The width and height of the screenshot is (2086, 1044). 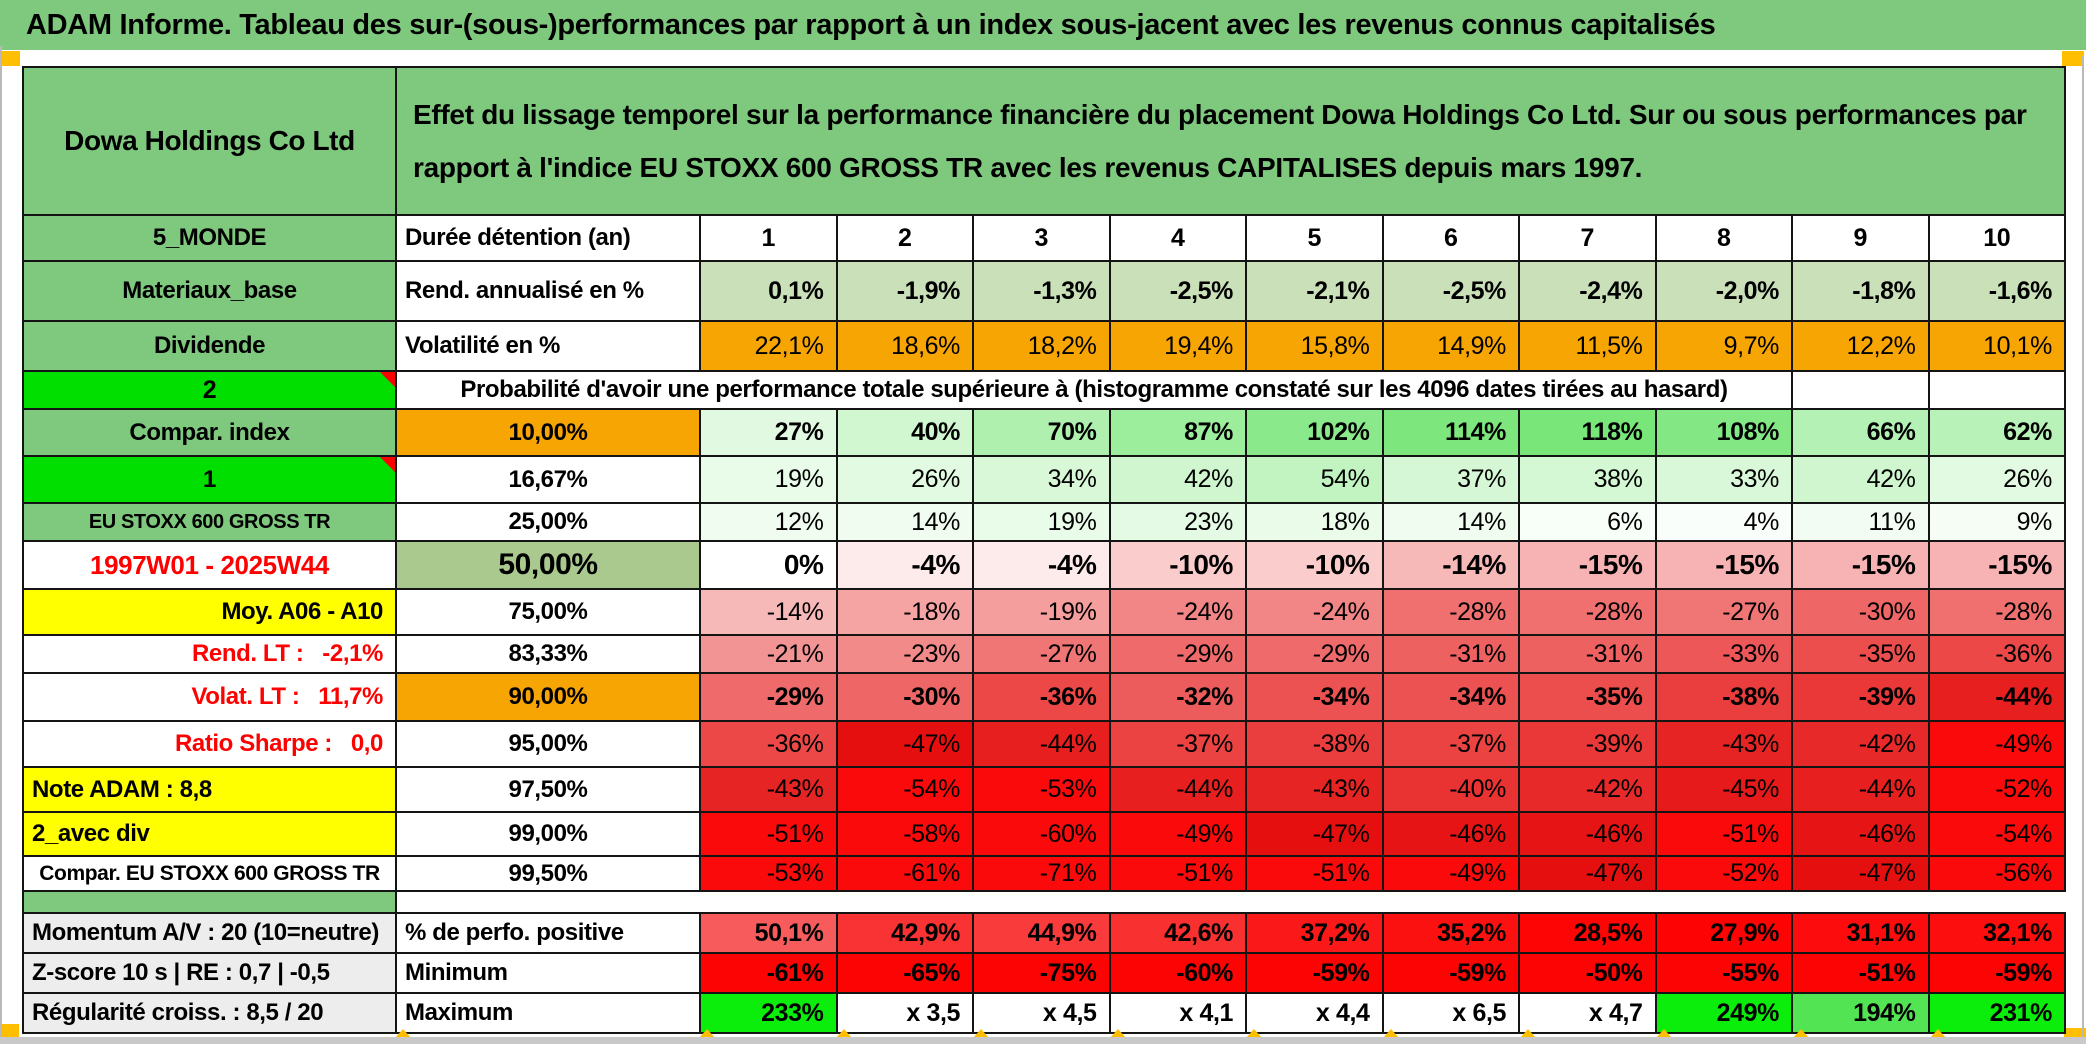 I want to click on cell-p10-y9: 66%, so click(x=1860, y=432).